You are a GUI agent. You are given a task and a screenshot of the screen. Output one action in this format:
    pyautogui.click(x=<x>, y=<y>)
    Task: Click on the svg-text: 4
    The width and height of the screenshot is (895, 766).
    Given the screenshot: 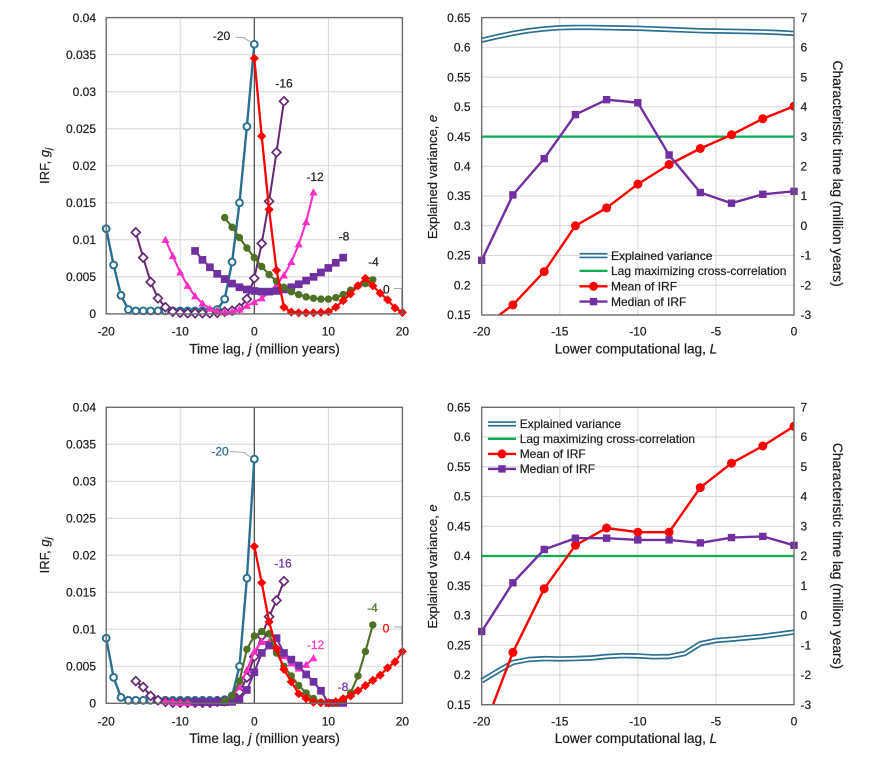 What is the action you would take?
    pyautogui.click(x=804, y=497)
    